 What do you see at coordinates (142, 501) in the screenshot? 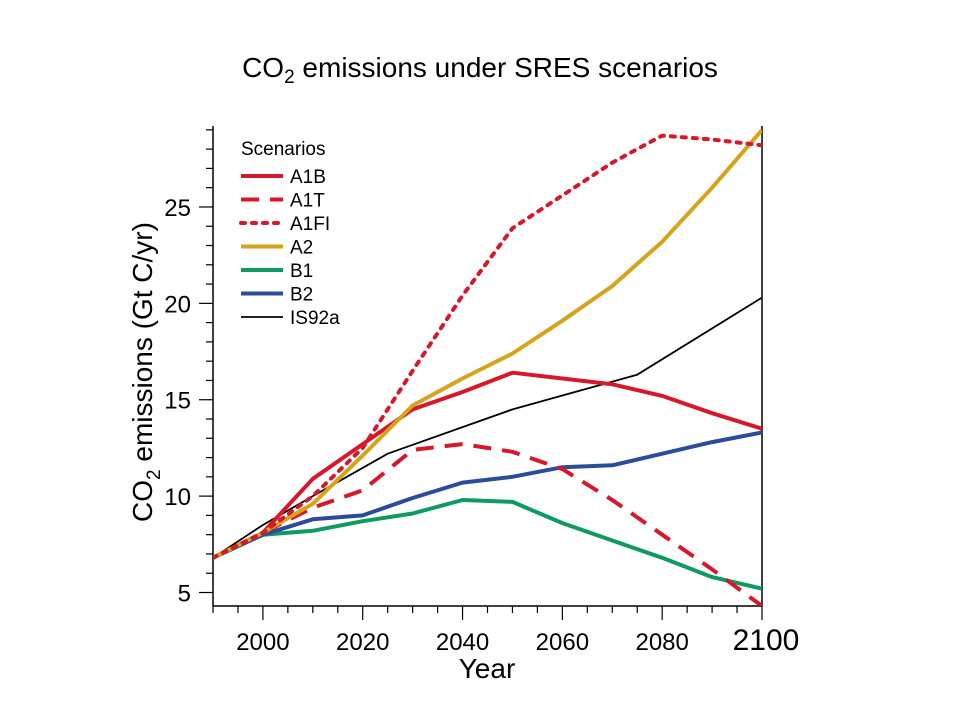
I see `y-axis-label-main: CO` at bounding box center [142, 501].